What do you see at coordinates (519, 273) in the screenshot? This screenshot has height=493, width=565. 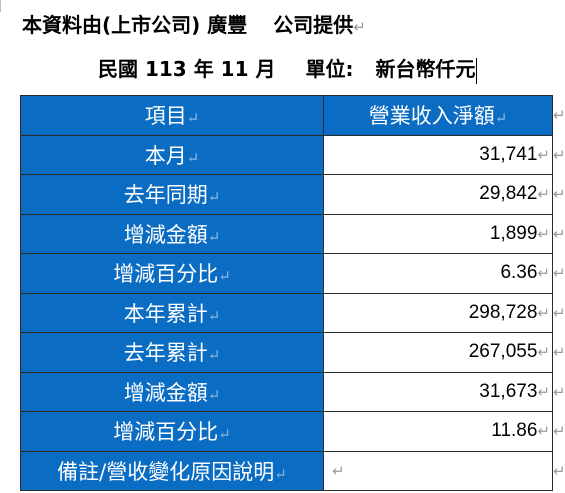 I see `row-value: 6.36` at bounding box center [519, 273].